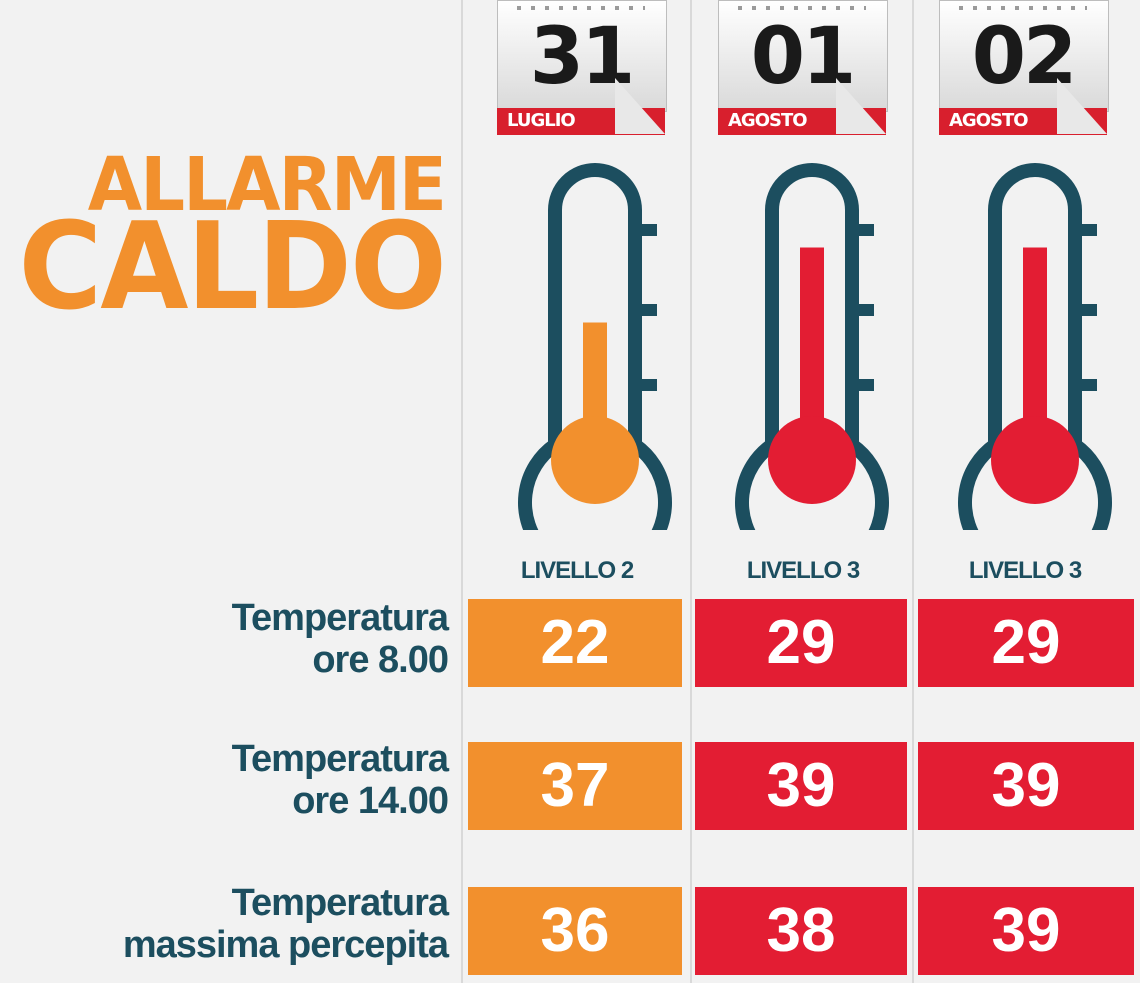  I want to click on row-label-line-2: ore 8.00, so click(380, 660).